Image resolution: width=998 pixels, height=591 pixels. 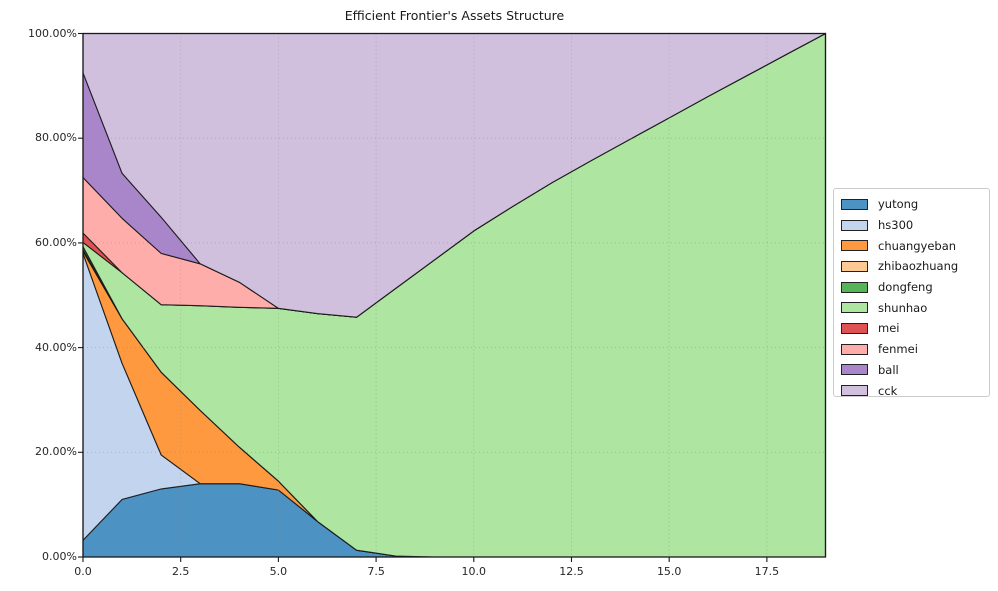 What do you see at coordinates (56, 137) in the screenshot?
I see `y-tick-label-80: 80.00%` at bounding box center [56, 137].